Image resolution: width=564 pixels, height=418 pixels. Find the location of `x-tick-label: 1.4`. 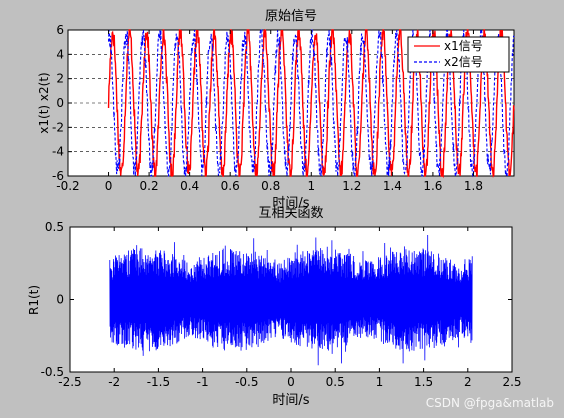

x-tick-label: 1.4 is located at coordinates (392, 186).